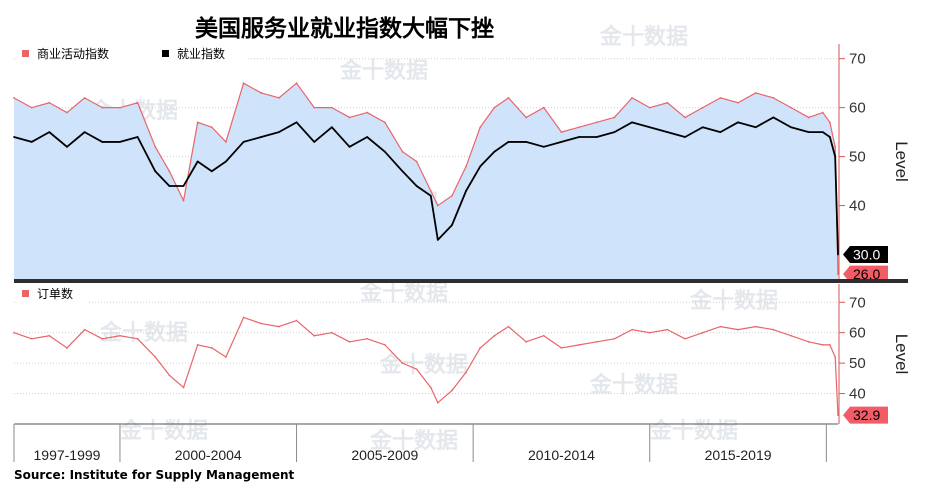 The height and width of the screenshot is (488, 934). Describe the element at coordinates (154, 475) in the screenshot. I see `source-note: Source: Institute for Supply Management` at that location.